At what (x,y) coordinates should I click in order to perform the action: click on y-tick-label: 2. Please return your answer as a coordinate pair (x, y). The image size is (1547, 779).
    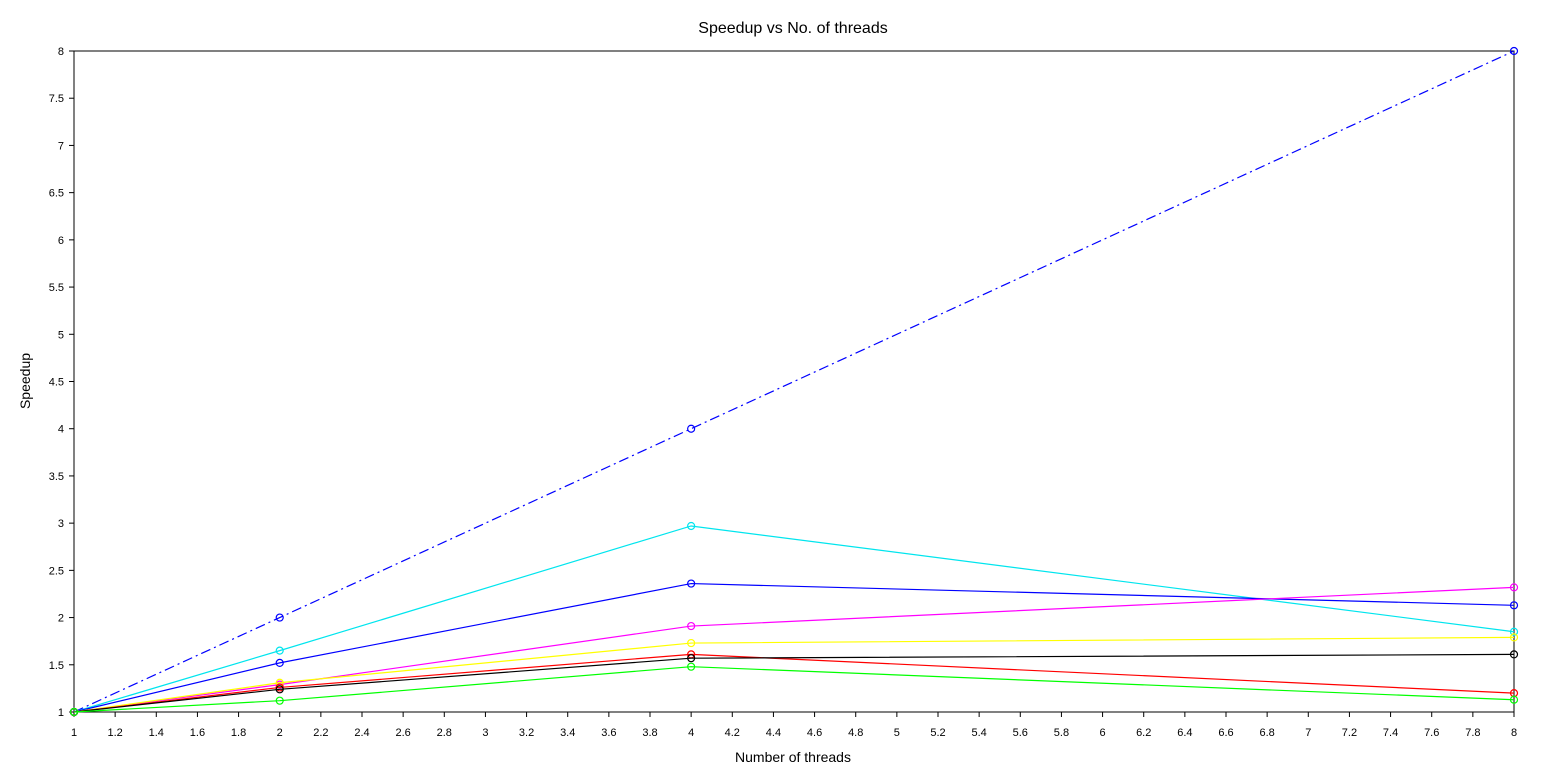
    Looking at the image, I should click on (61, 619).